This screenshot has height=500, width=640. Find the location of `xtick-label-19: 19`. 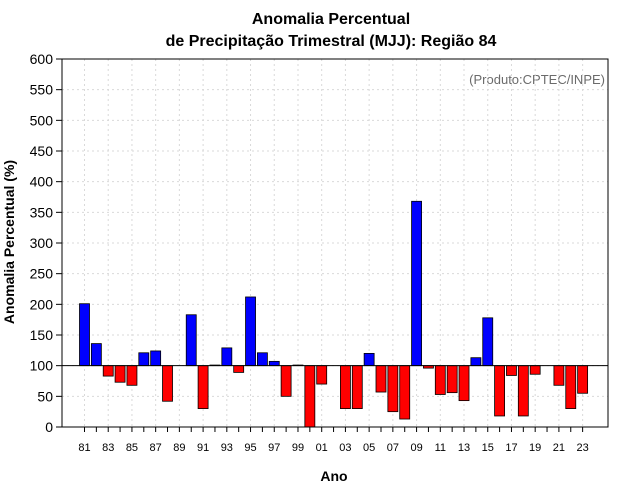

xtick-label-19: 19 is located at coordinates (535, 448).